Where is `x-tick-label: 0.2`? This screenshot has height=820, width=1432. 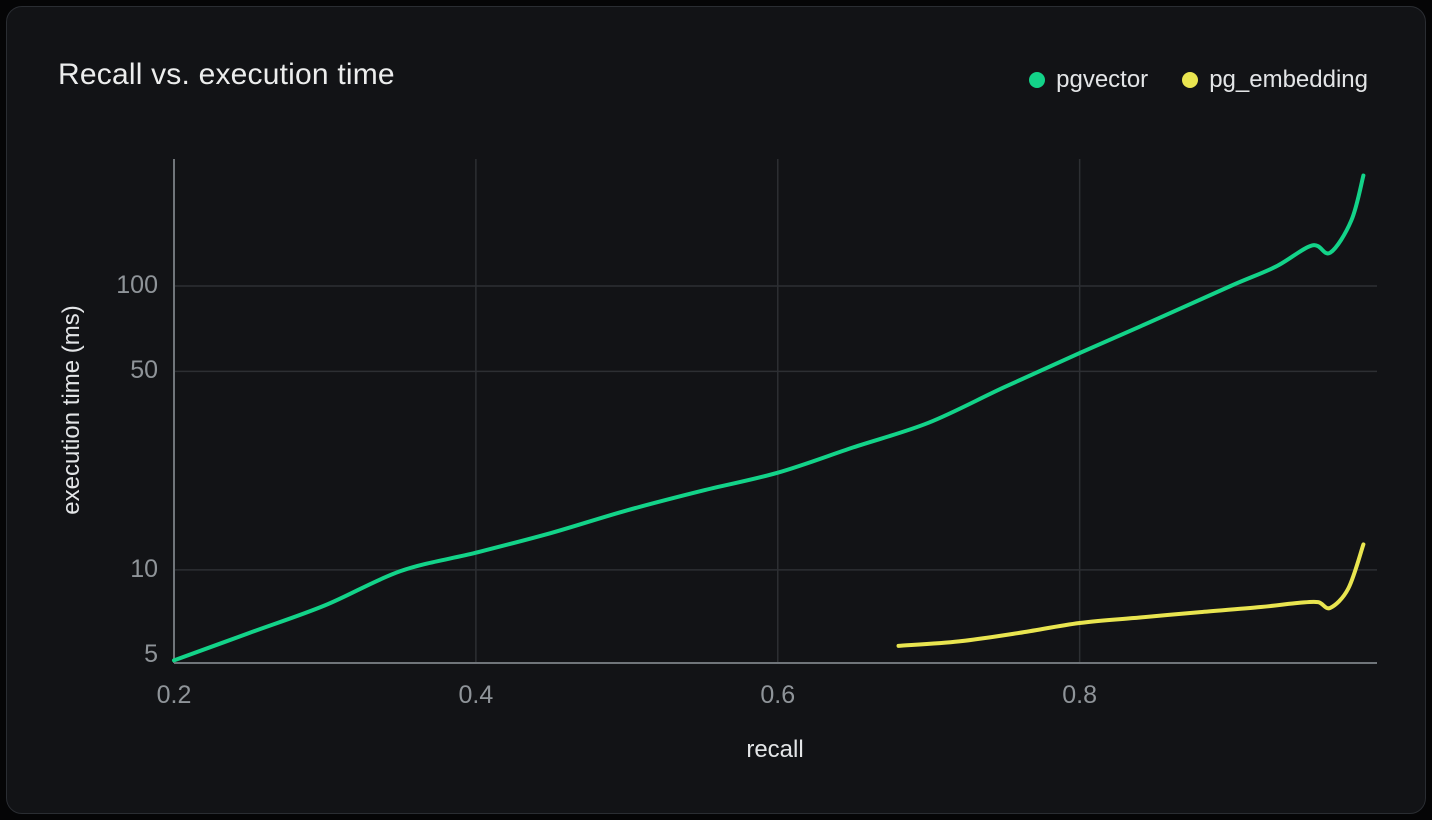 x-tick-label: 0.2 is located at coordinates (174, 695).